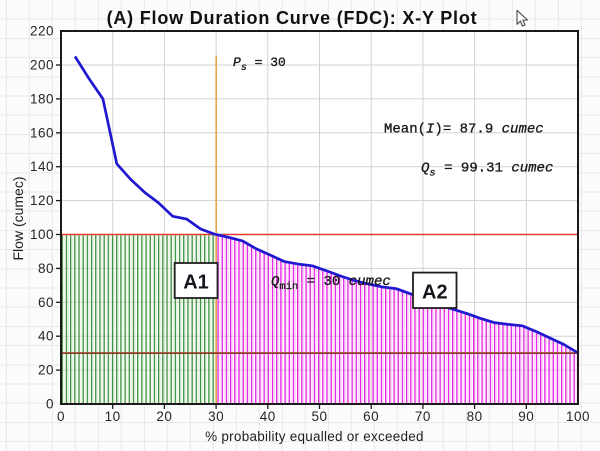 This screenshot has height=451, width=600. What do you see at coordinates (18, 218) in the screenshot?
I see `svg-text: Flow (cumec)` at bounding box center [18, 218].